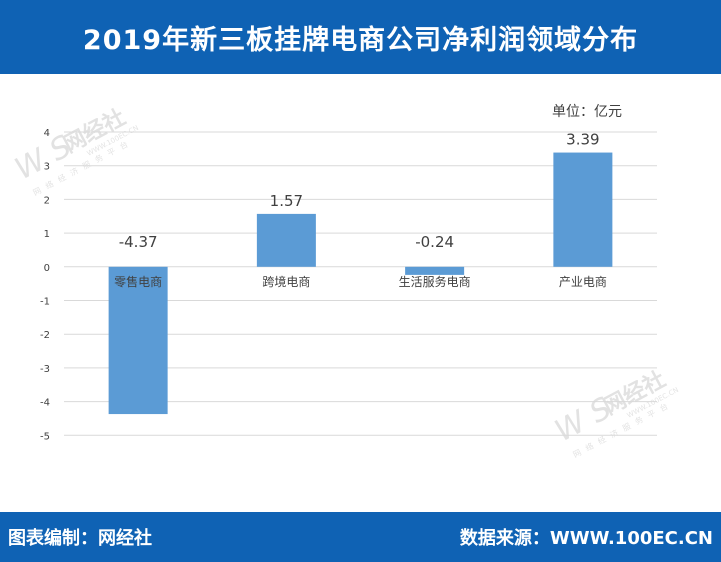  Describe the element at coordinates (583, 281) in the screenshot. I see `category-label: 产业电商` at that location.